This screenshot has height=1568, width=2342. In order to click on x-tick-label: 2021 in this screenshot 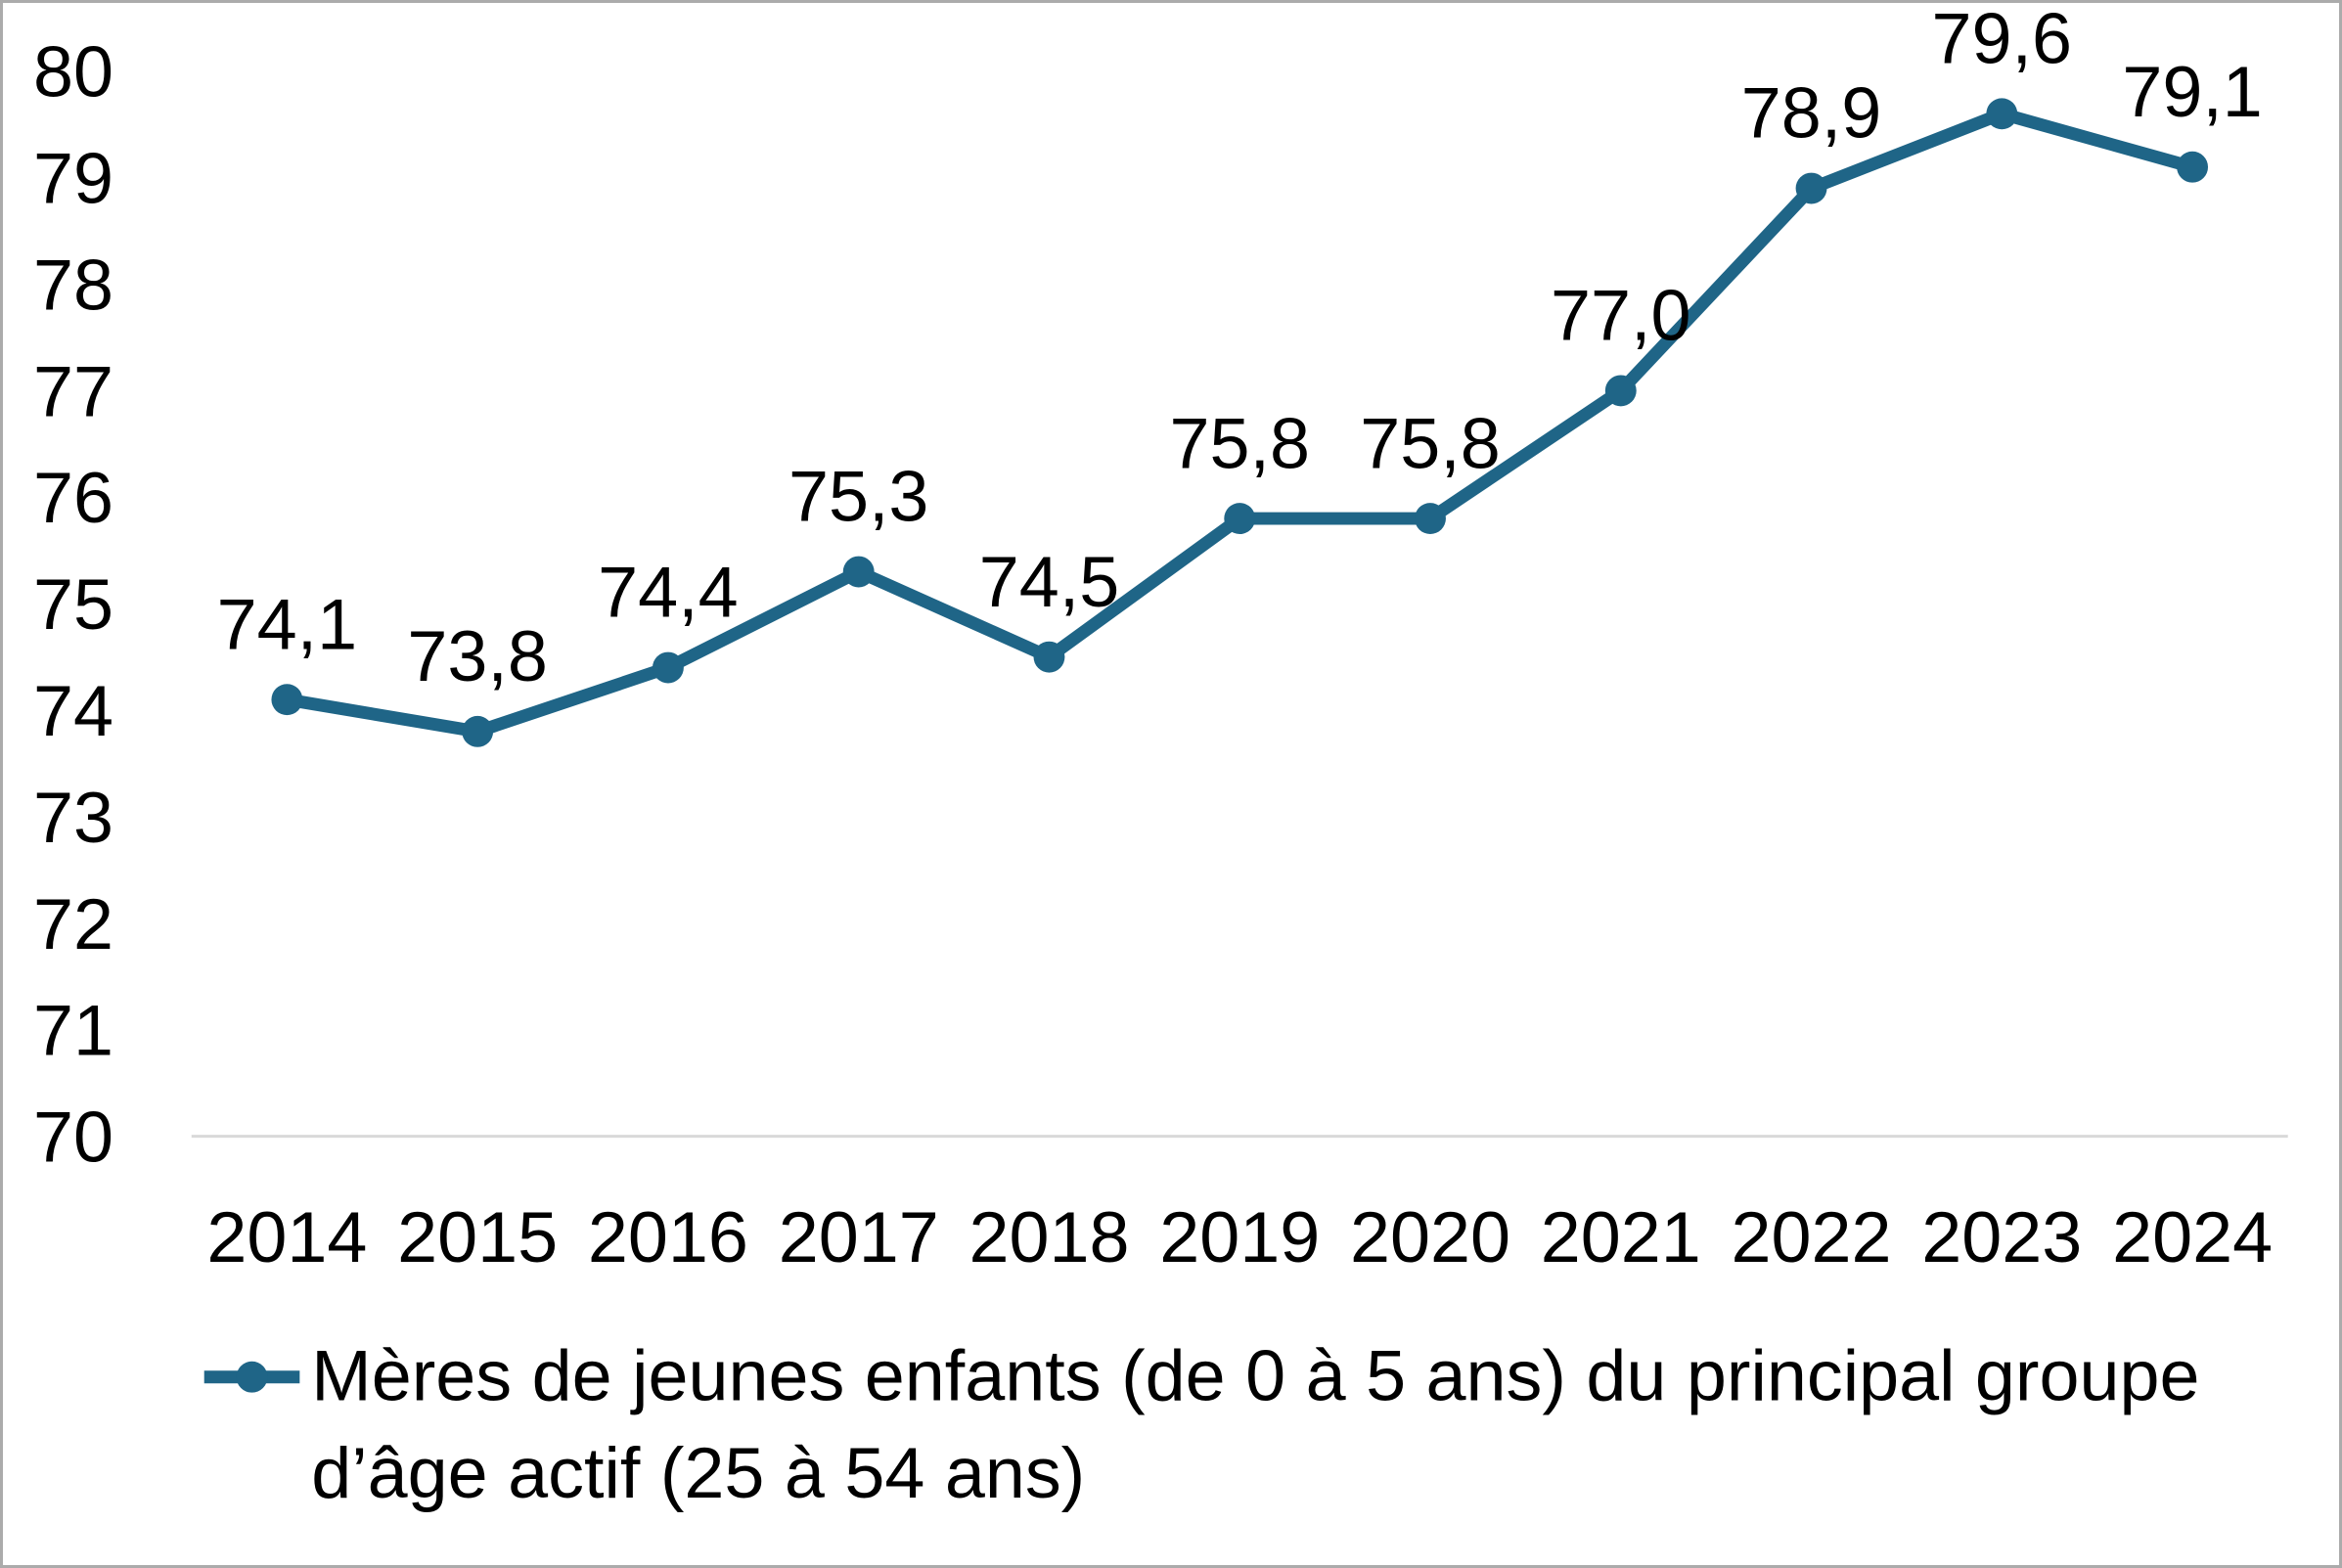, I will do `click(1621, 1236)`.